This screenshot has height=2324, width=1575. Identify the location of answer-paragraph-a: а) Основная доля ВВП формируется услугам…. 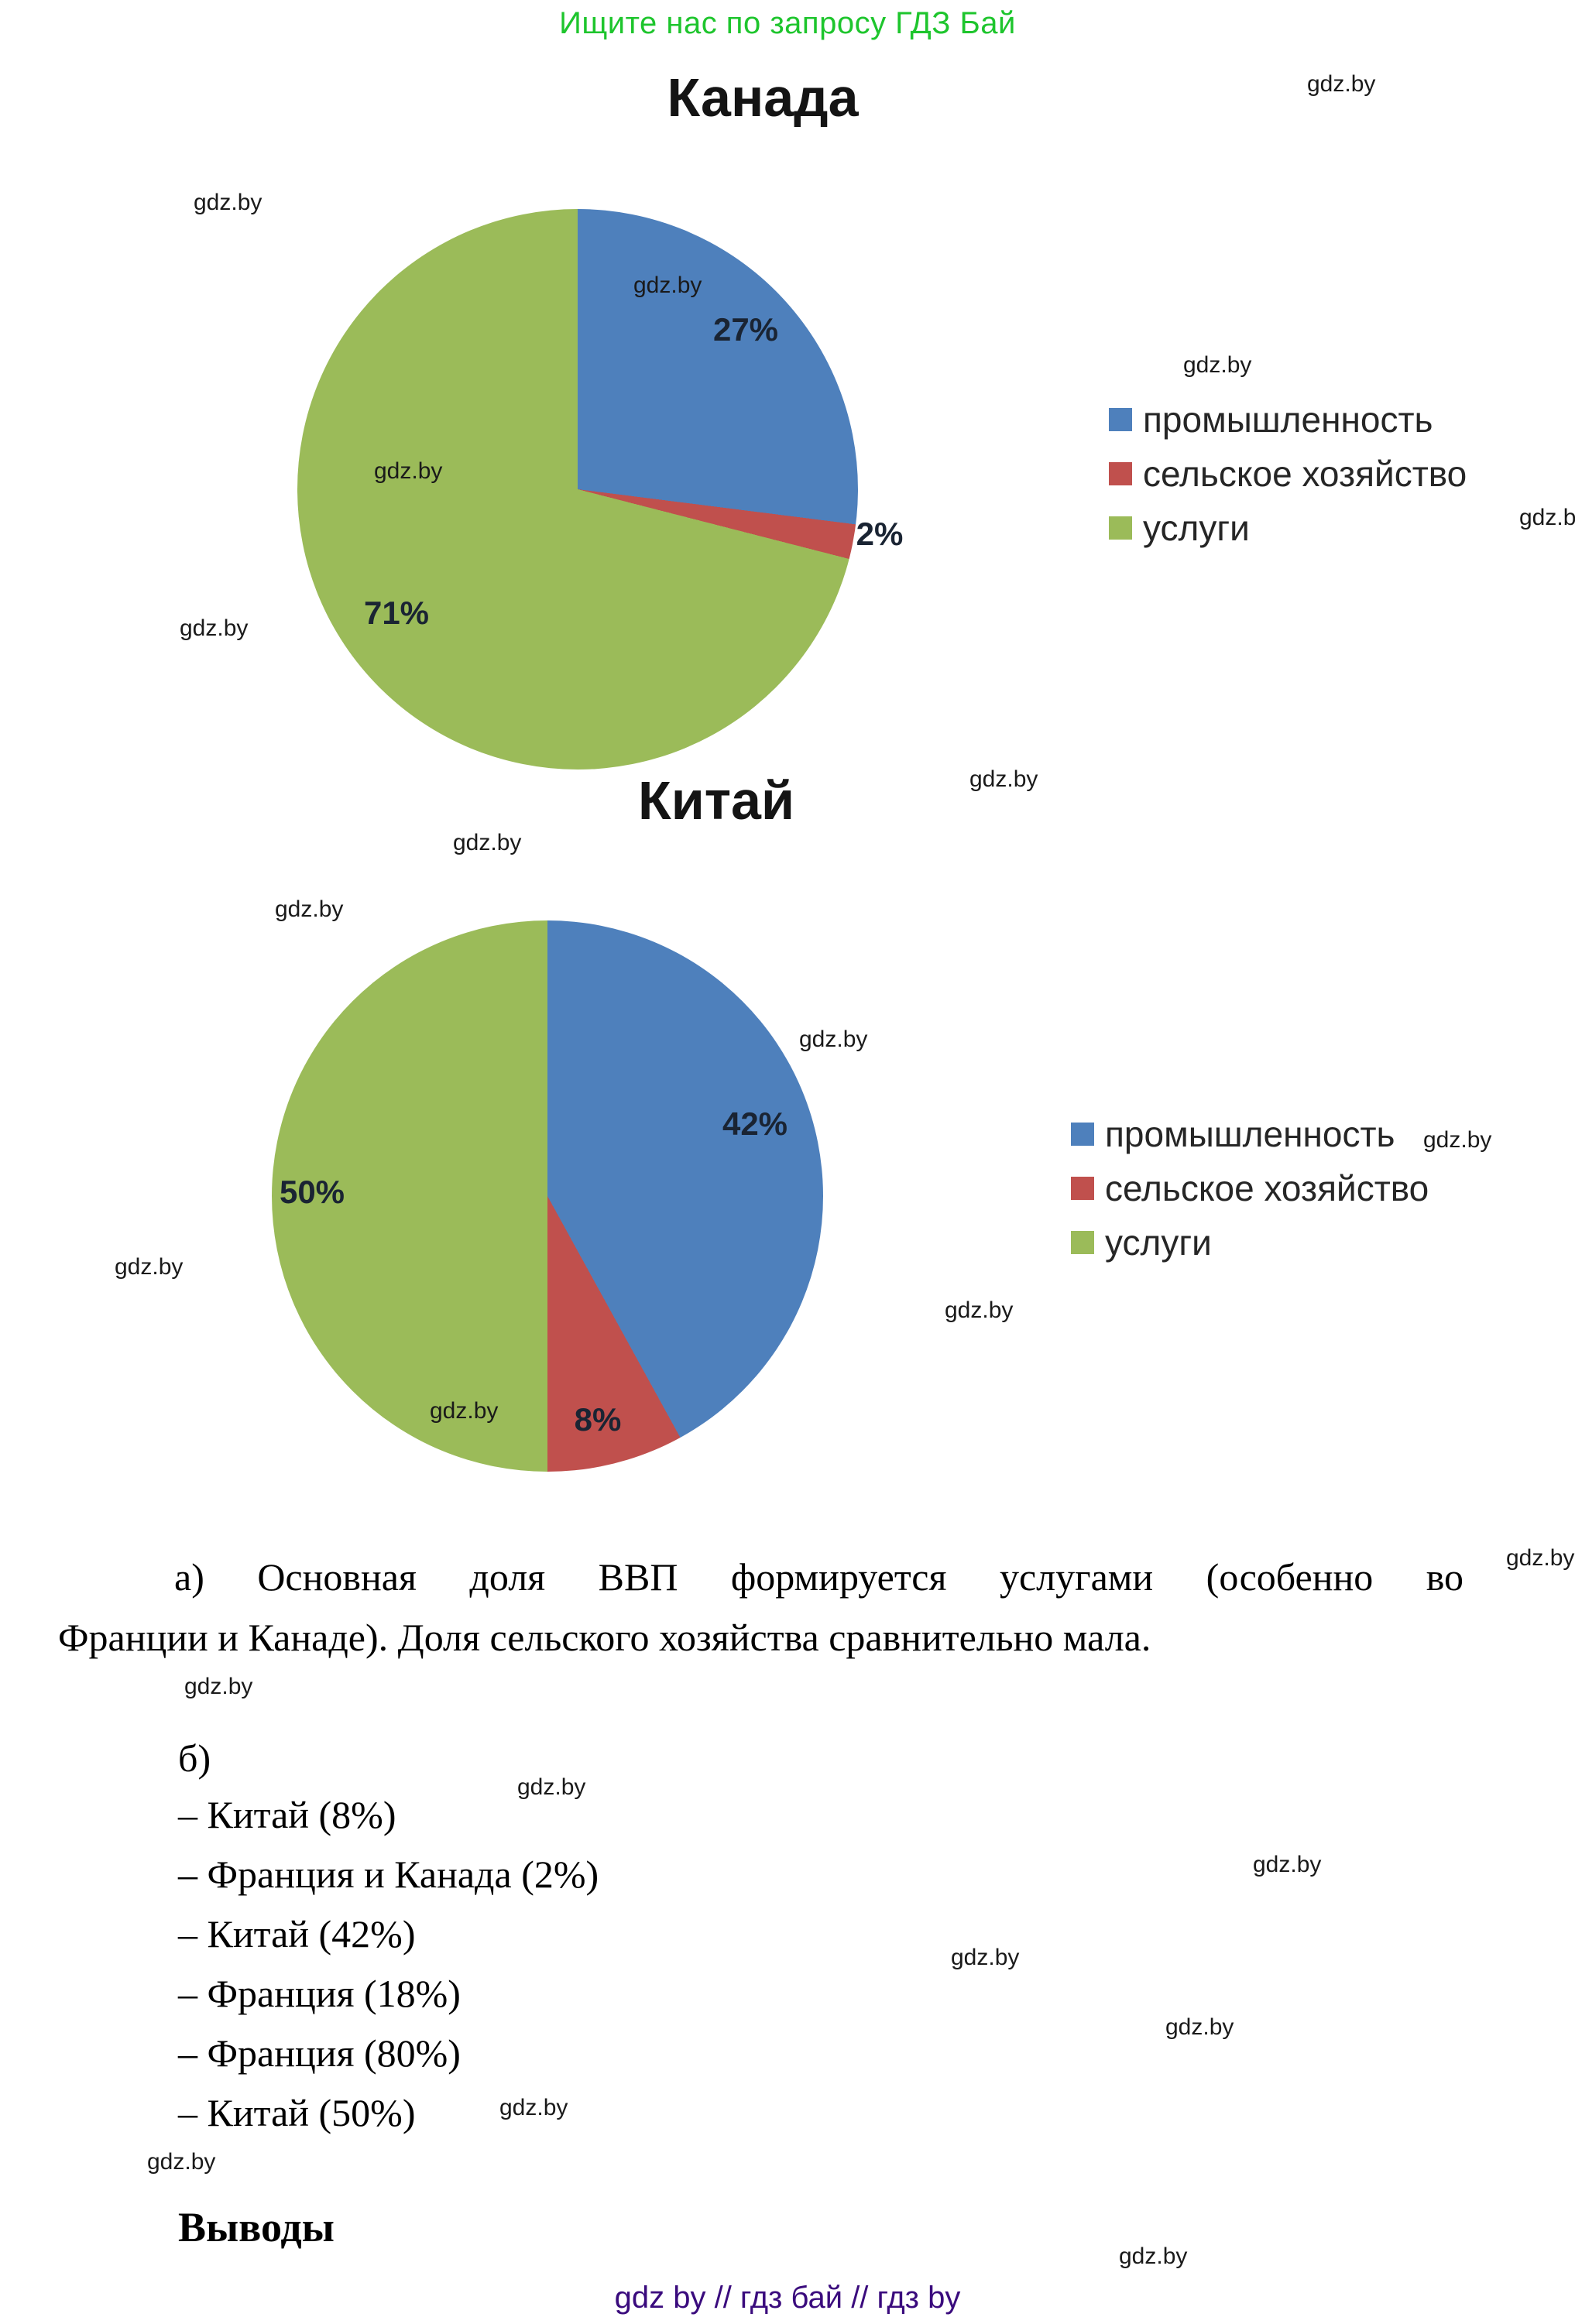
(760, 1608).